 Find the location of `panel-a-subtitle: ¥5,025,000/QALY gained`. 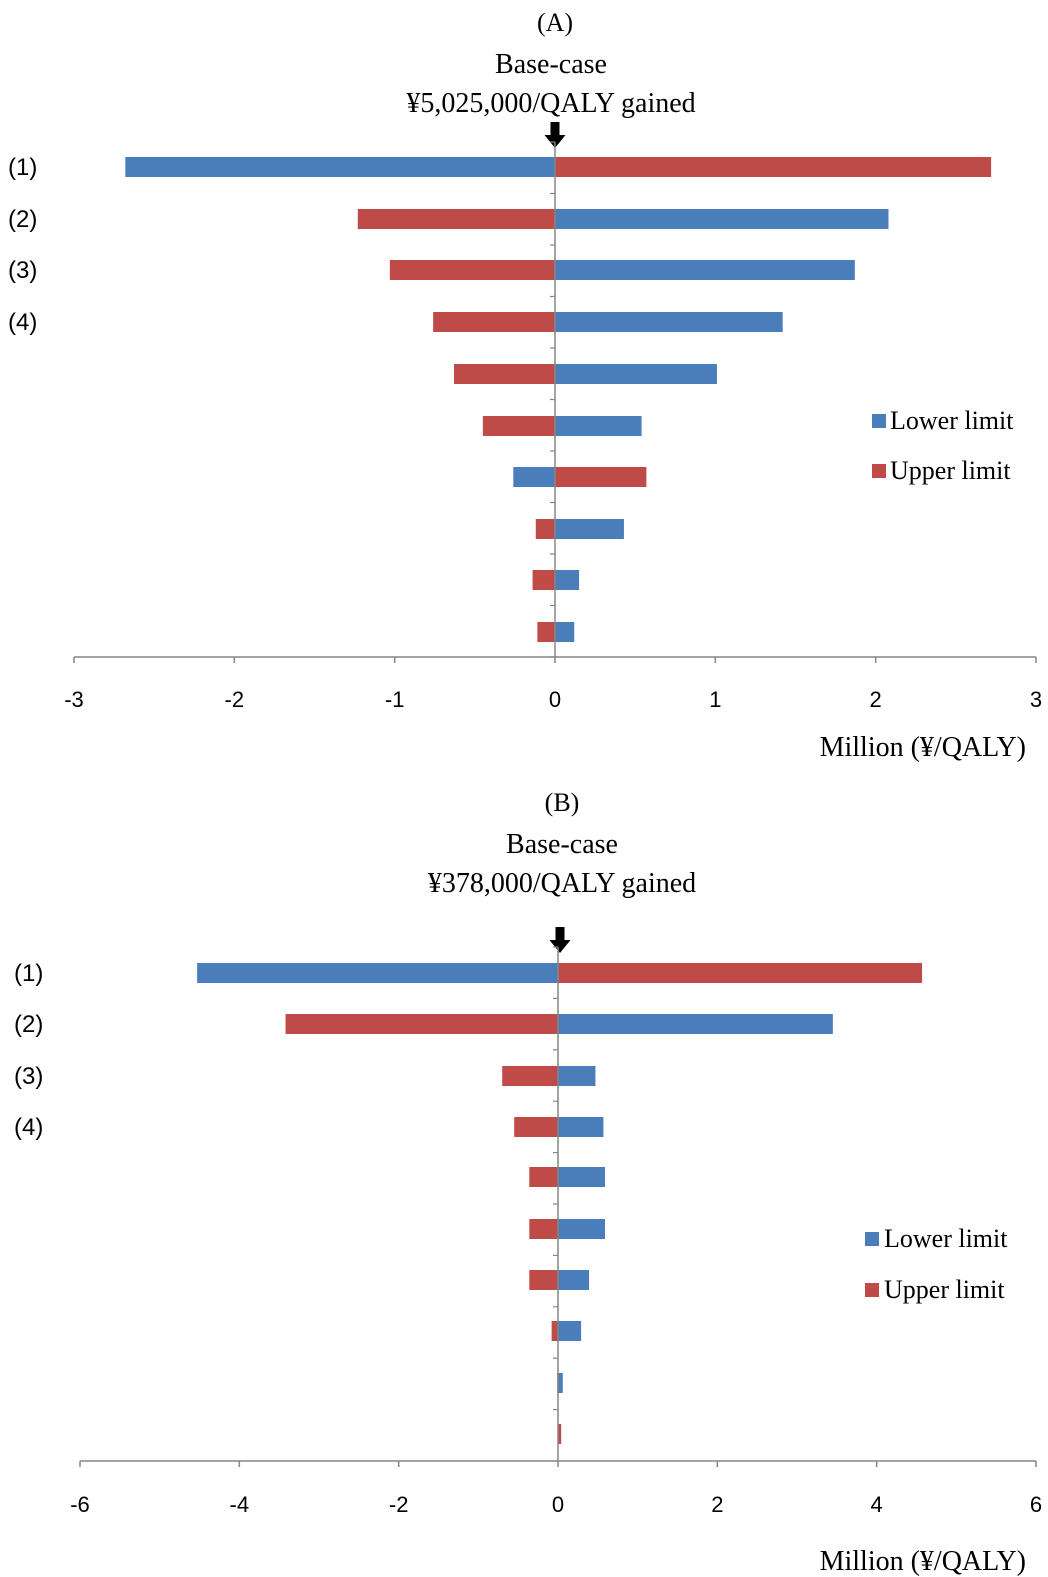

panel-a-subtitle: ¥5,025,000/QALY gained is located at coordinates (550, 103).